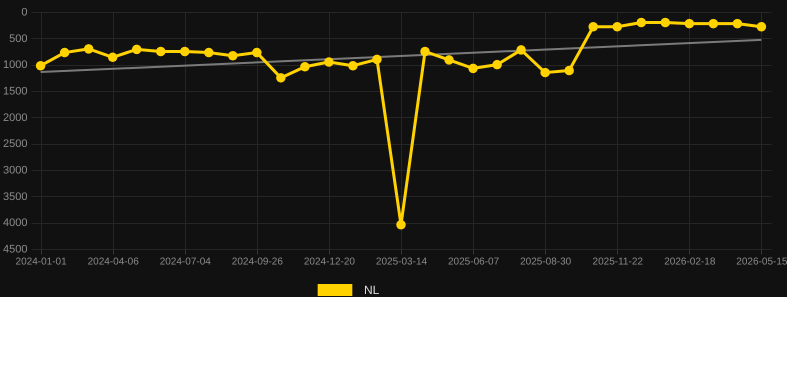 The image size is (790, 384). What do you see at coordinates (18, 38) in the screenshot?
I see `y-tick-label: 500` at bounding box center [18, 38].